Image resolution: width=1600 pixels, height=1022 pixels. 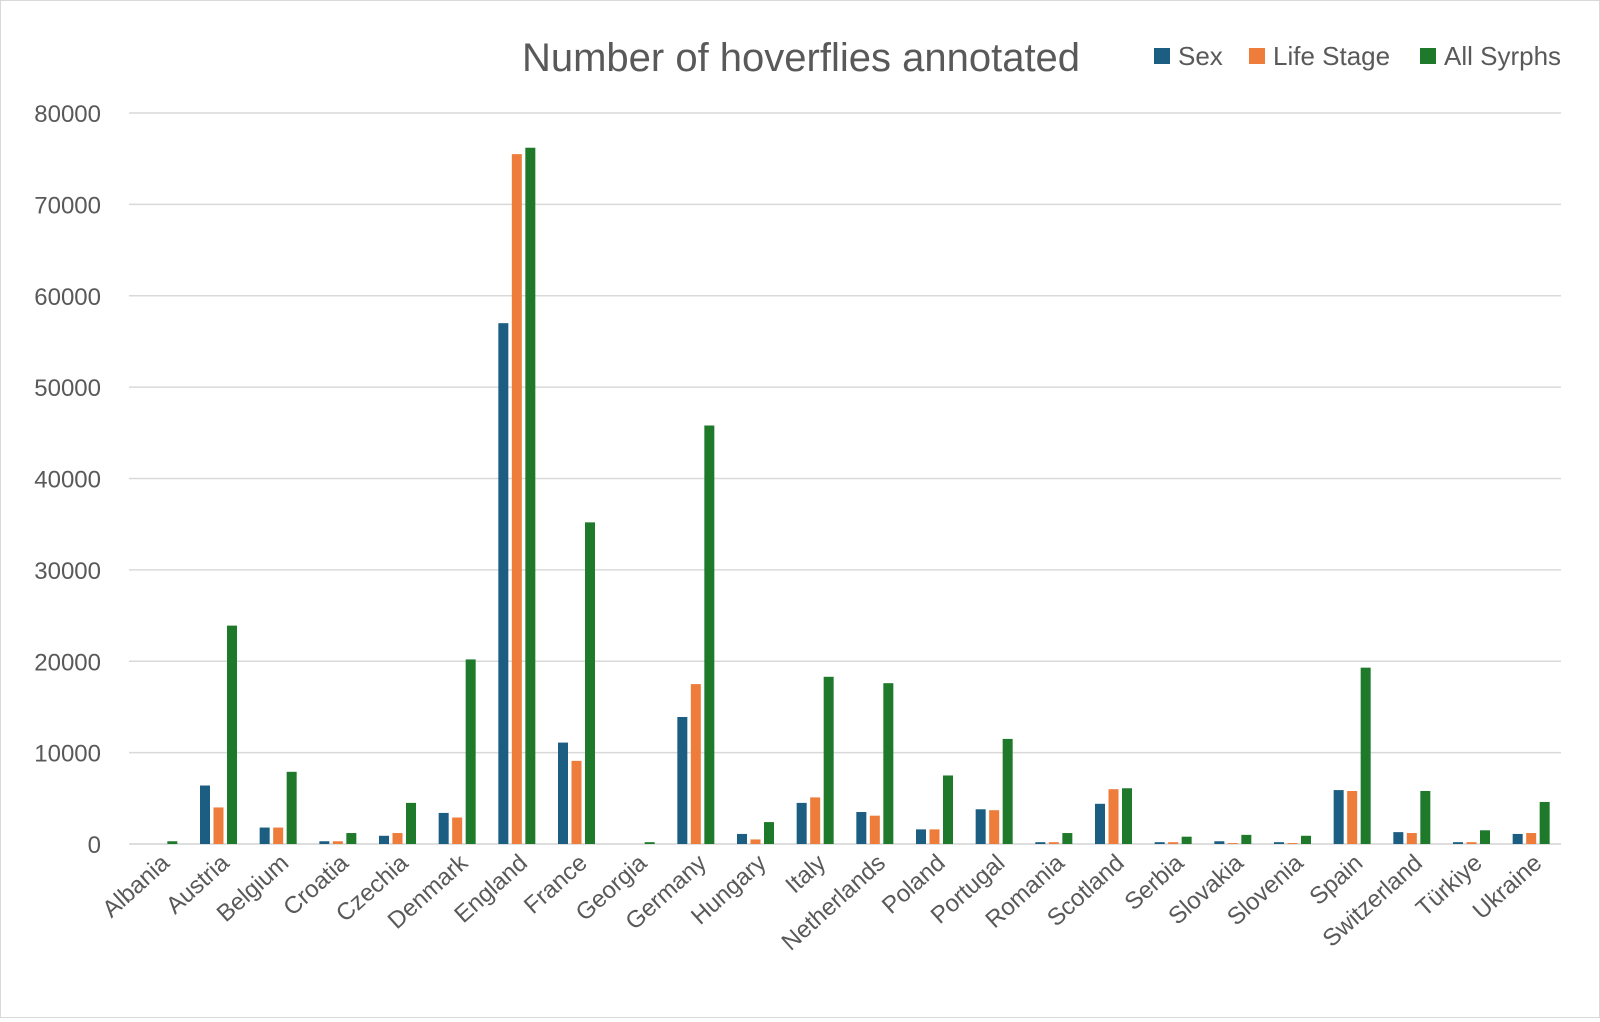 What do you see at coordinates (516, 499) in the screenshot?
I see `bar-england-life-stage` at bounding box center [516, 499].